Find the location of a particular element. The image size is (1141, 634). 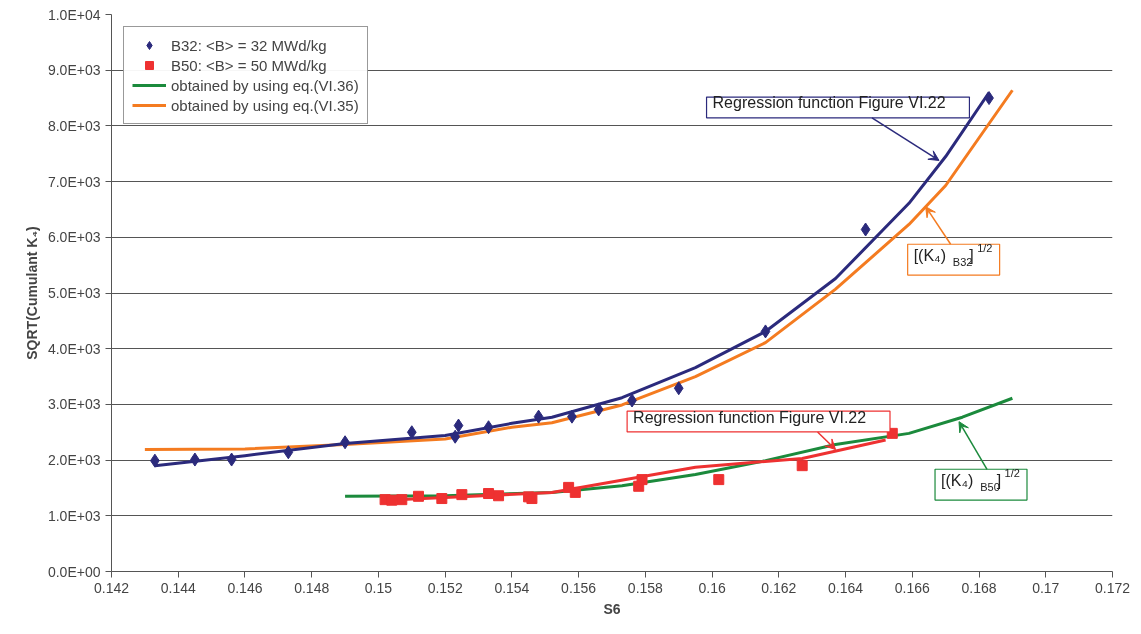

y-tick-label: 2.0E+03 is located at coordinates (74, 460).